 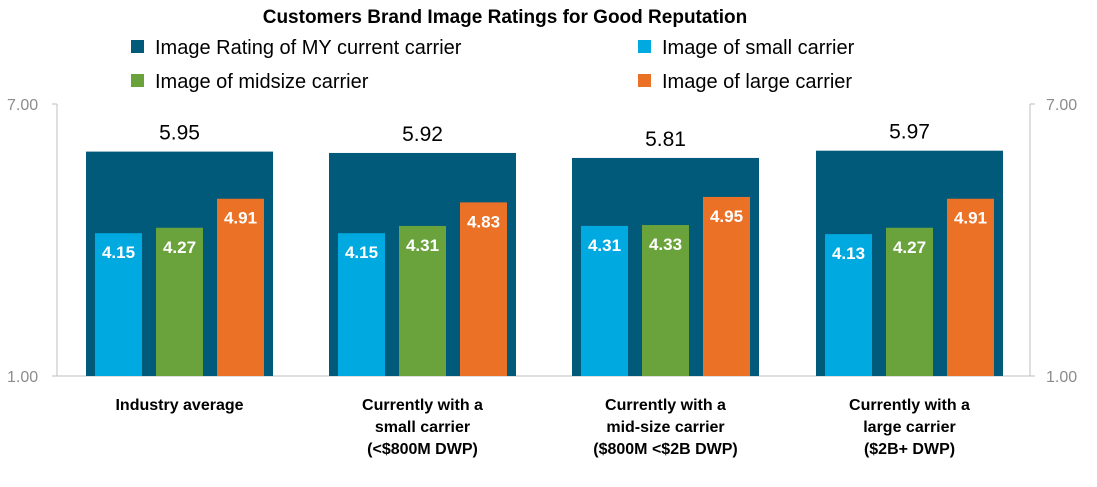 What do you see at coordinates (909, 132) in the screenshot?
I see `data-label-my-current-carrier: 5.97` at bounding box center [909, 132].